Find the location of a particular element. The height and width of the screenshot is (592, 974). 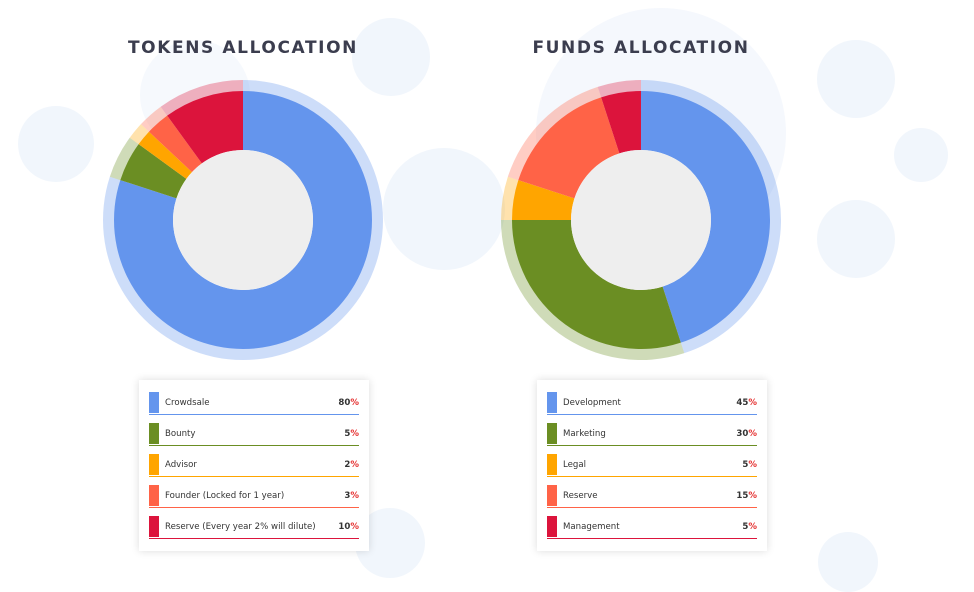

legend-item-bounty: Bounty 5% is located at coordinates (254, 434).